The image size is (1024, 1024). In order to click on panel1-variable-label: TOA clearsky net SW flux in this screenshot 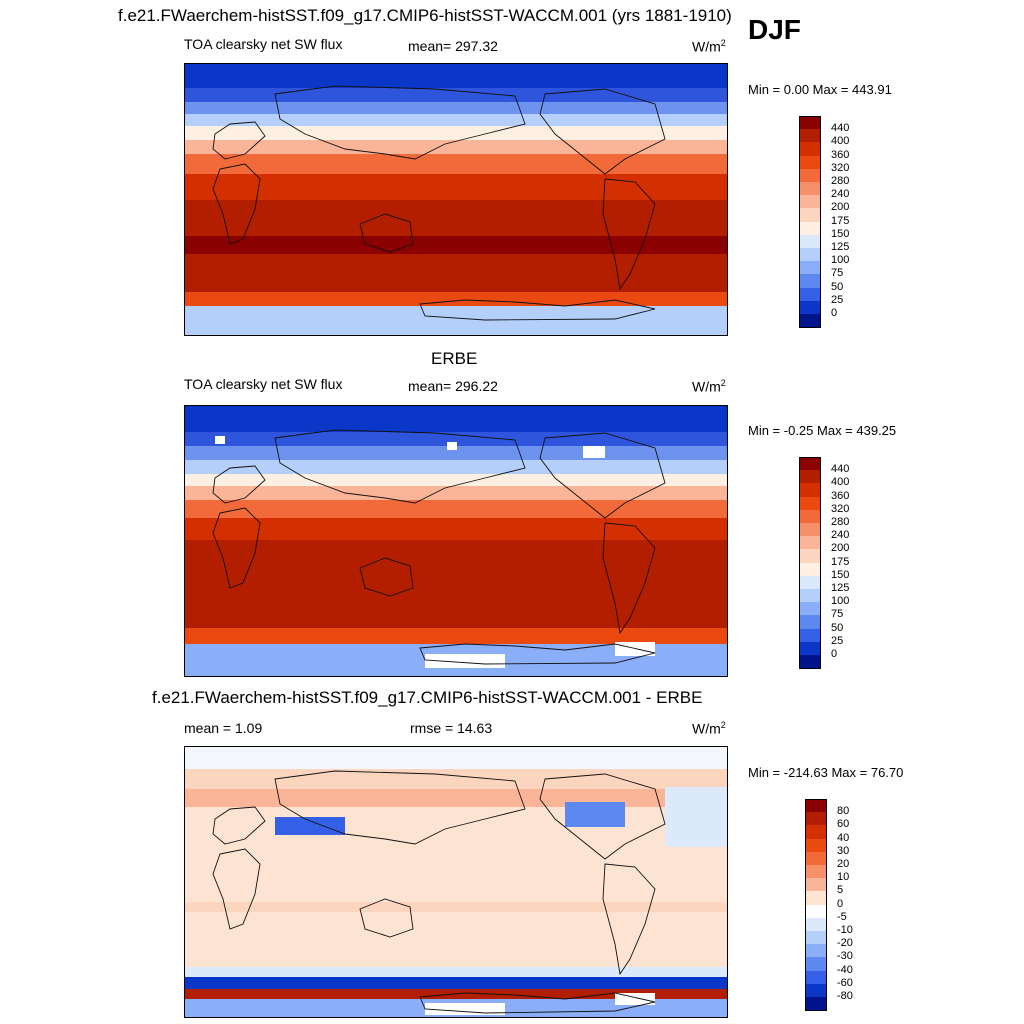, I will do `click(263, 44)`.